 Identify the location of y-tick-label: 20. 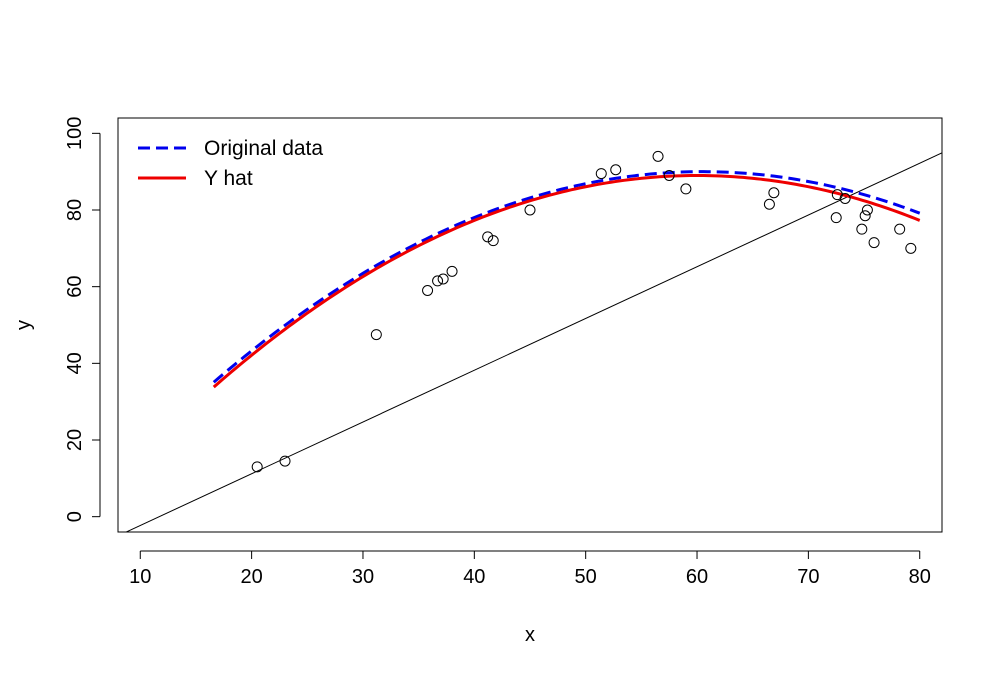
(75, 440).